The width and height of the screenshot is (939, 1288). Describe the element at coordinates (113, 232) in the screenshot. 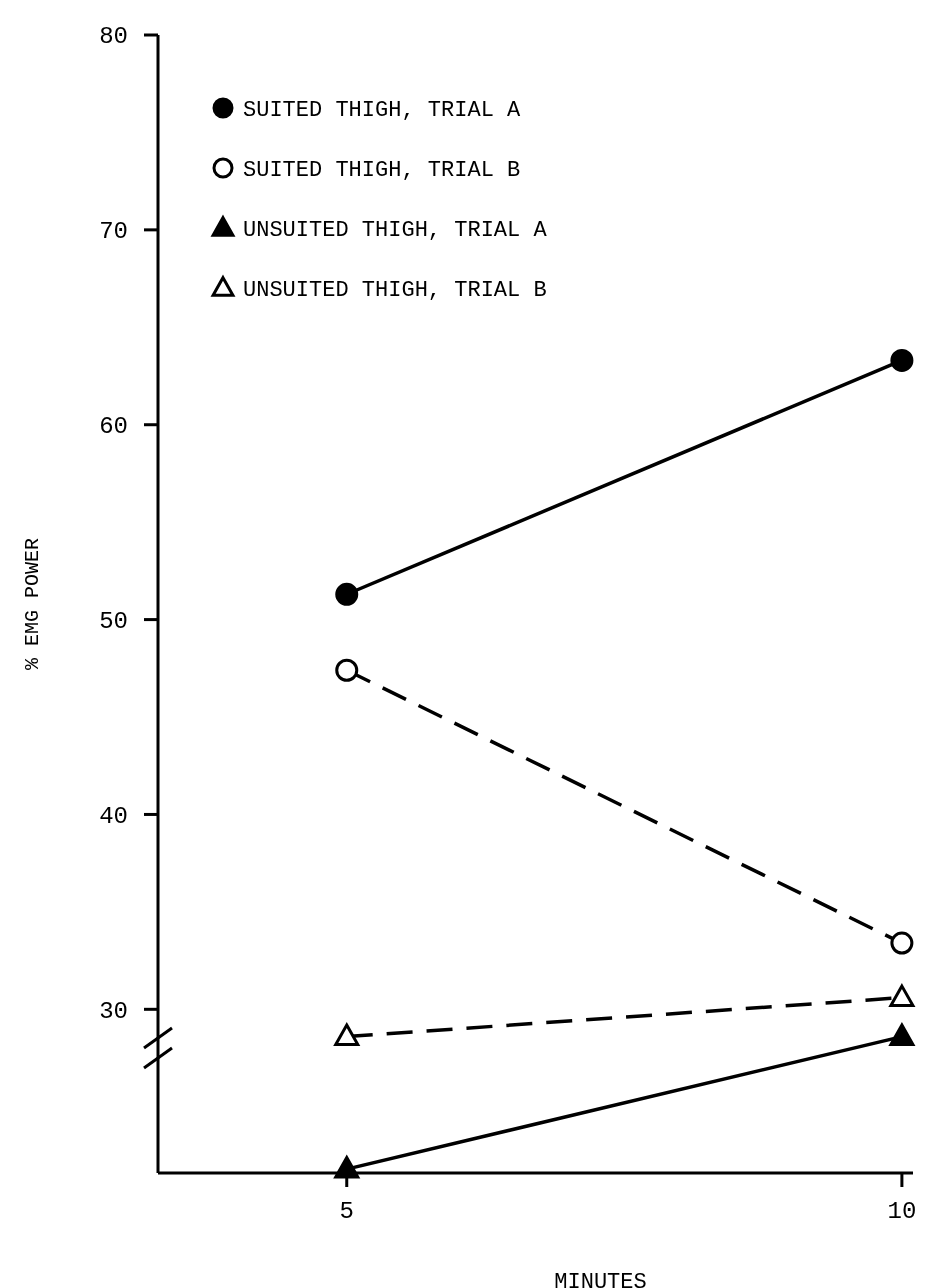

I see `y-tick-label: 70` at that location.